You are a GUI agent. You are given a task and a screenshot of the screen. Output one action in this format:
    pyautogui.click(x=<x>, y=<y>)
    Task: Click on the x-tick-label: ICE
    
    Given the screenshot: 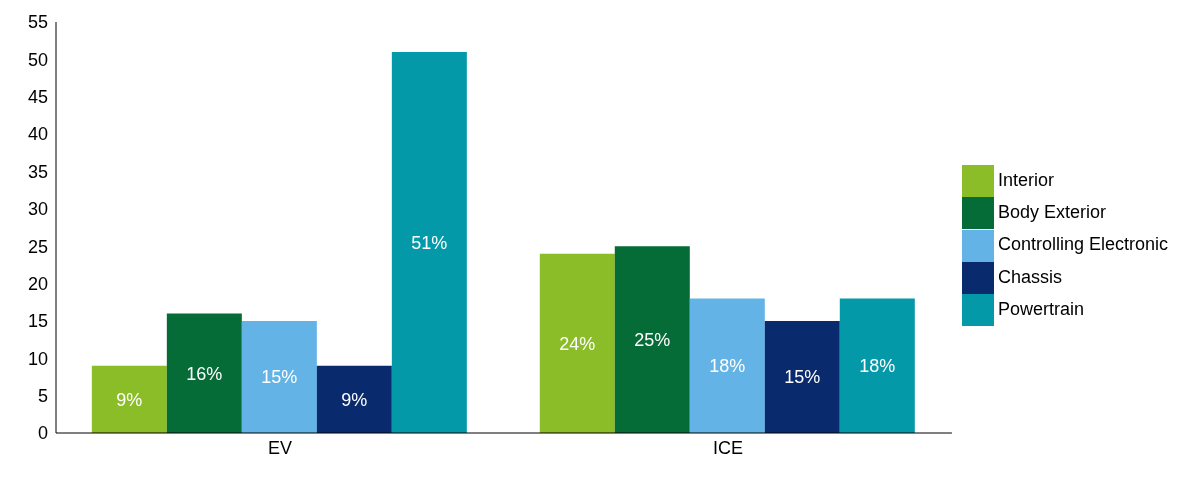 What is the action you would take?
    pyautogui.click(x=727, y=447)
    